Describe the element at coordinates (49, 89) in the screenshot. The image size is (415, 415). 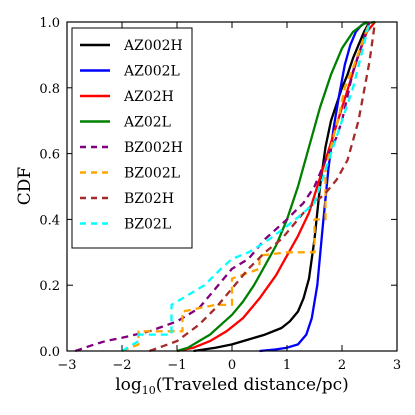
I see `y-tick-label: 0.8` at that location.